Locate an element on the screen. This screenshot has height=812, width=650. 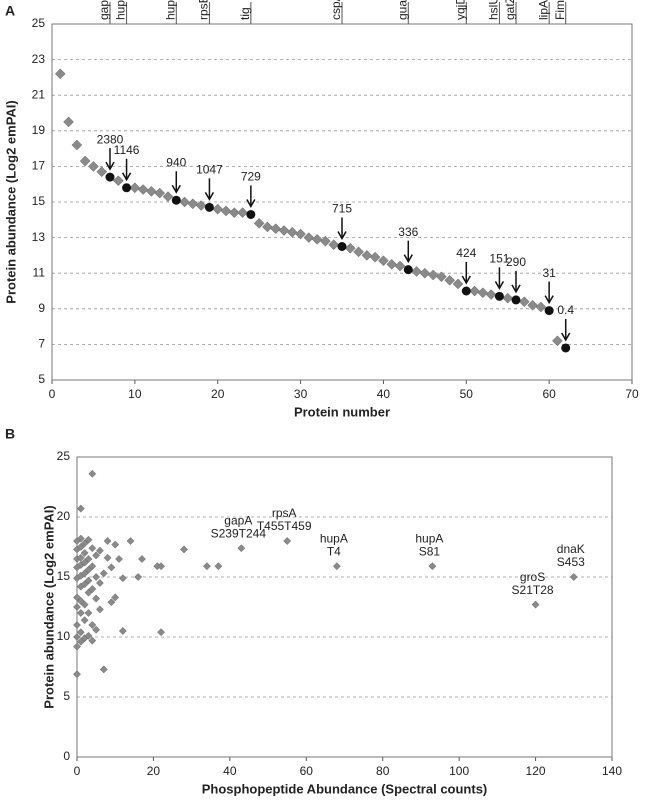
point-label: 2380 is located at coordinates (110, 139).